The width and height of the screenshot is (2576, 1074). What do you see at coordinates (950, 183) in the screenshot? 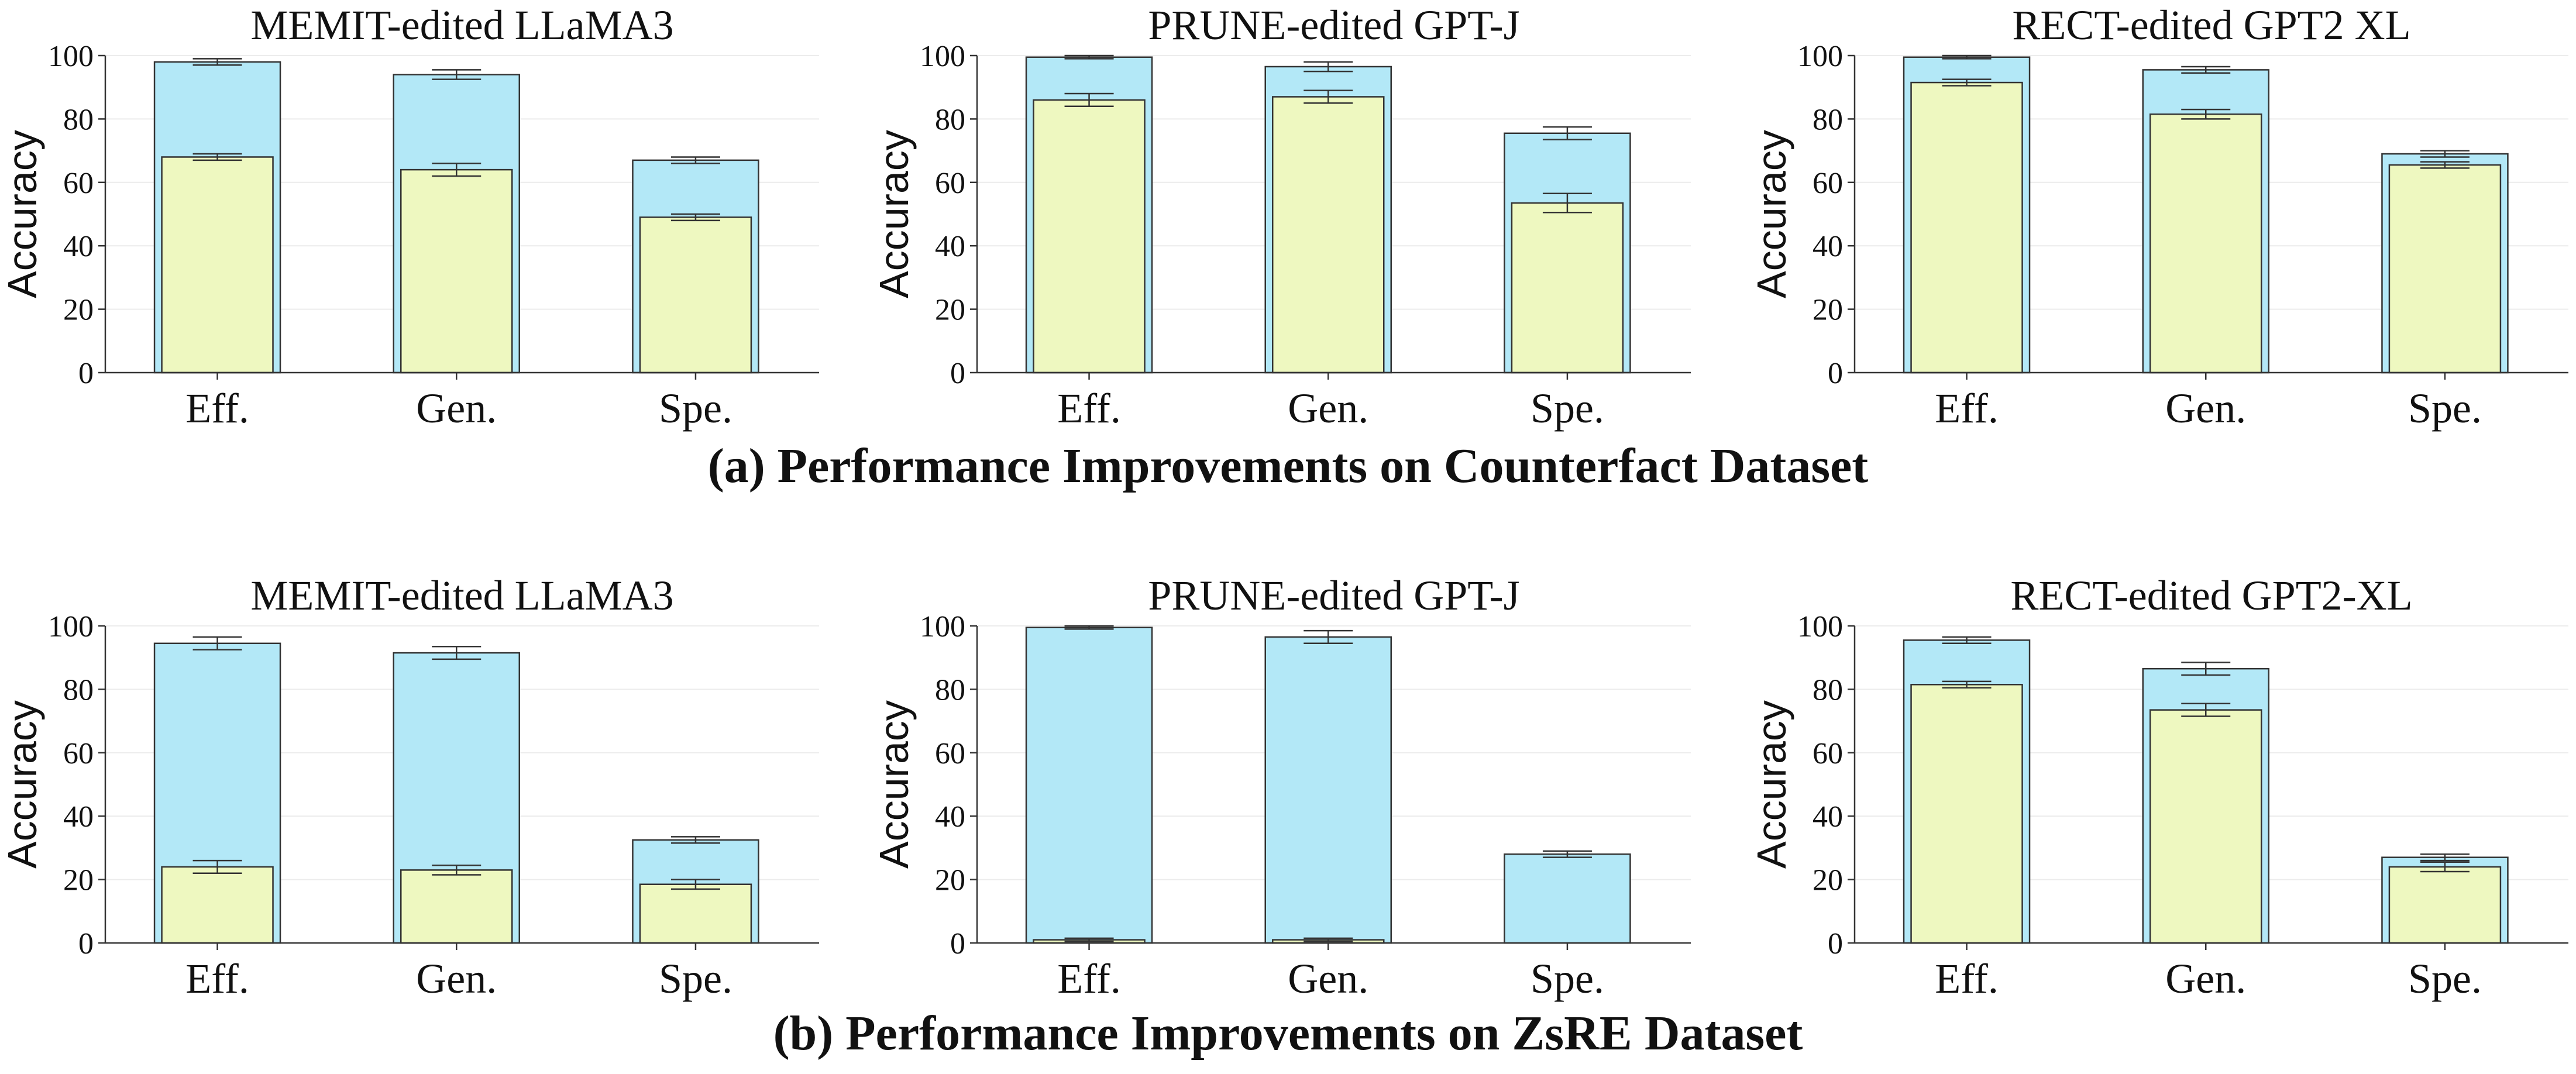
I see `chart-2-ytick-label-3: 60` at bounding box center [950, 183].